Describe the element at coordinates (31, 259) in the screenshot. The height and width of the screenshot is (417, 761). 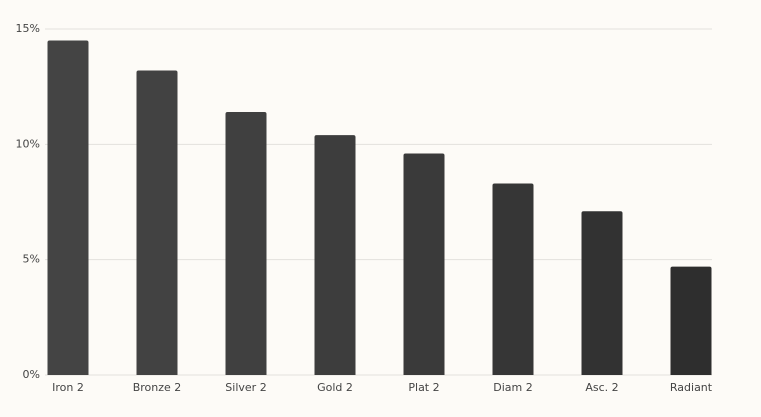
I see `y-tick-label: 5%` at that location.